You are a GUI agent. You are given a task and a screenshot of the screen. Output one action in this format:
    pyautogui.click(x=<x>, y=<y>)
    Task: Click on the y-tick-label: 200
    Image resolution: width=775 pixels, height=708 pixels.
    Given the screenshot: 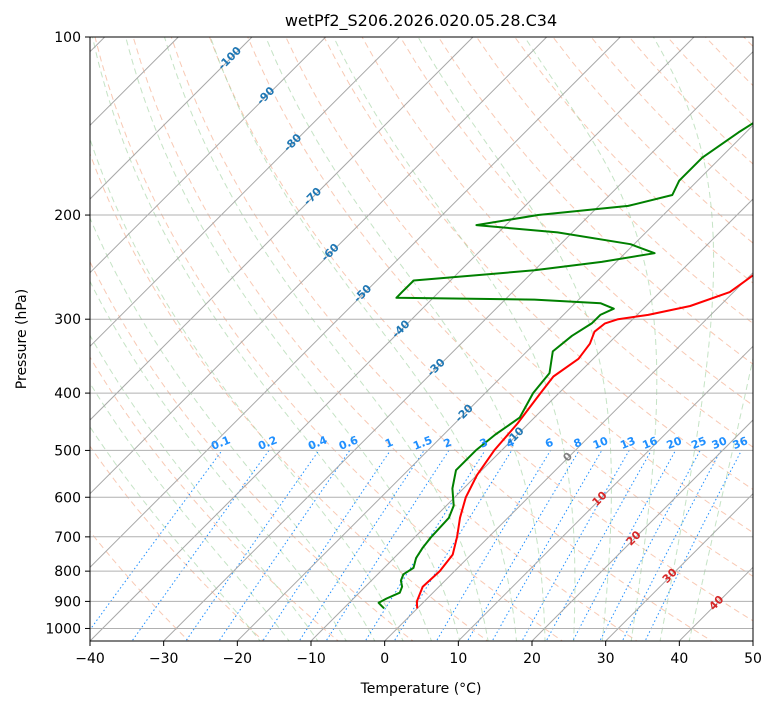 What is the action you would take?
    pyautogui.click(x=67, y=216)
    